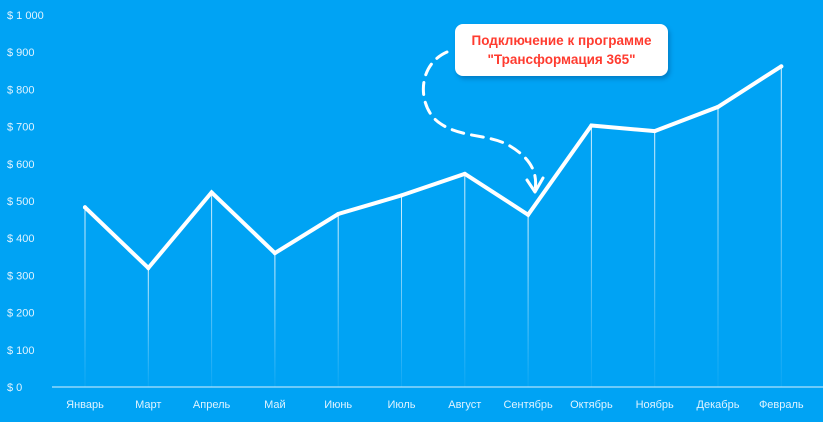  What do you see at coordinates (21, 351) in the screenshot?
I see `y-tick-label: $ 100` at bounding box center [21, 351].